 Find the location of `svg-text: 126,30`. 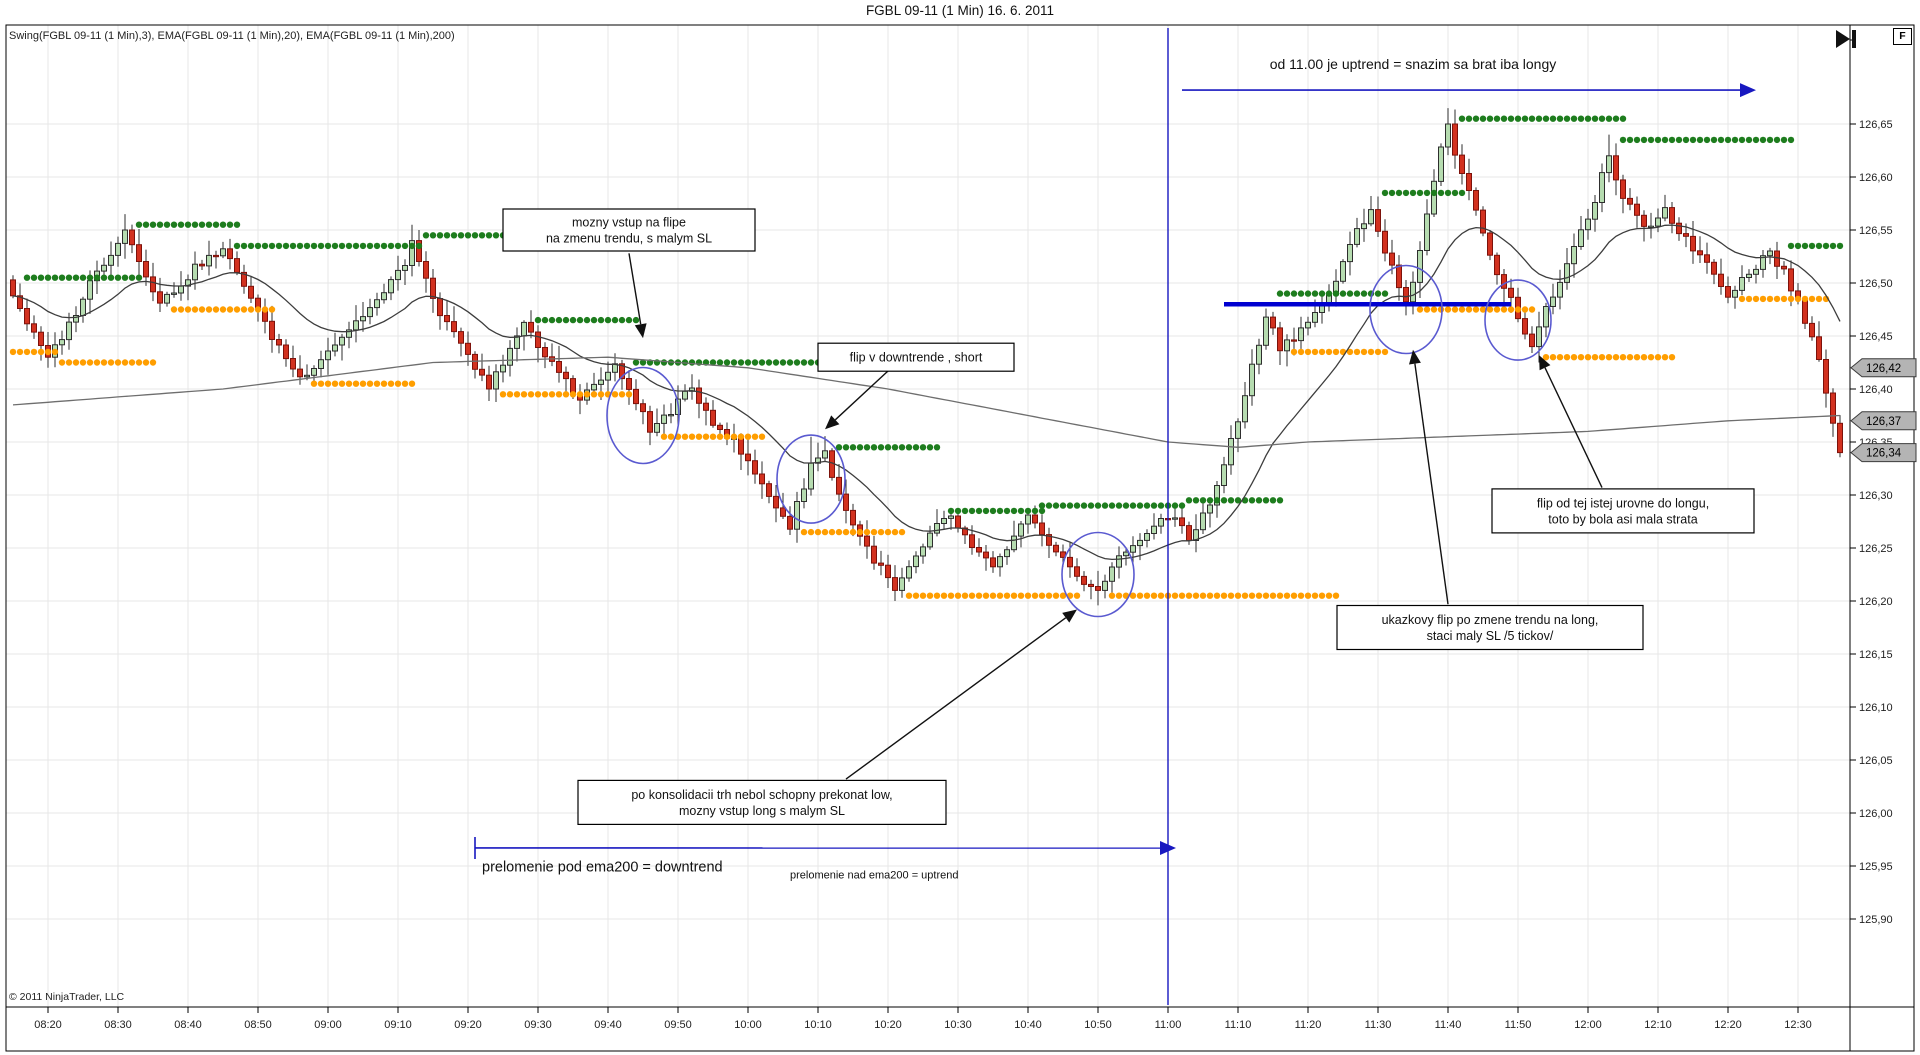

svg-text: 126,30 is located at coordinates (1876, 496).